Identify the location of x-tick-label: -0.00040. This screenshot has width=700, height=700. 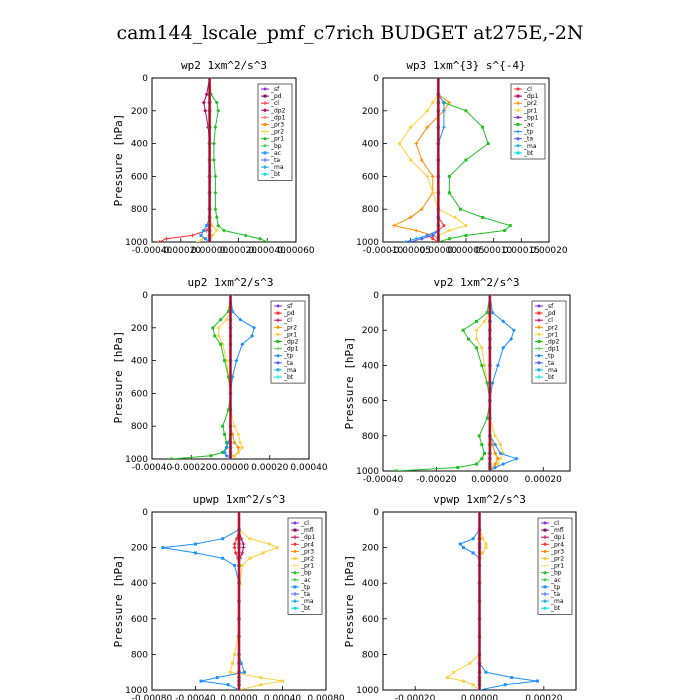
(195, 697).